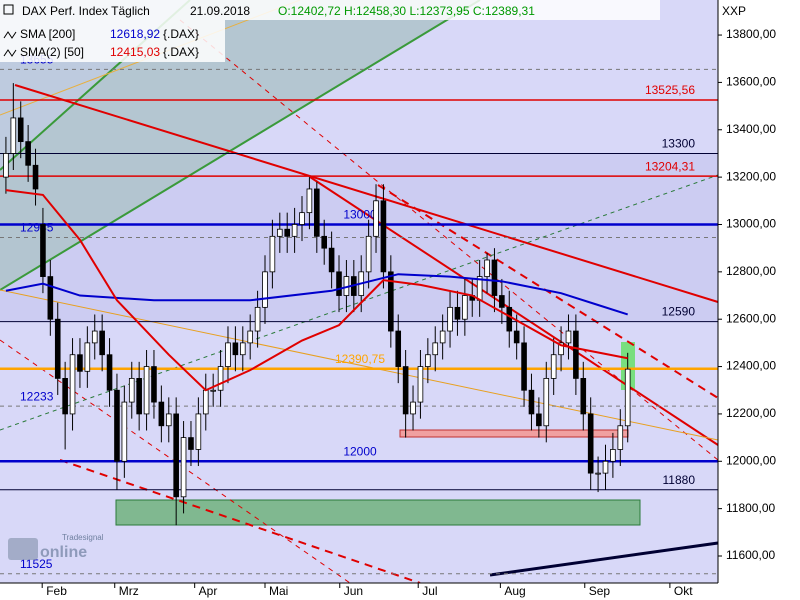 The width and height of the screenshot is (800, 600). What do you see at coordinates (514, 433) in the screenshot?
I see `resistance-zone` at bounding box center [514, 433].